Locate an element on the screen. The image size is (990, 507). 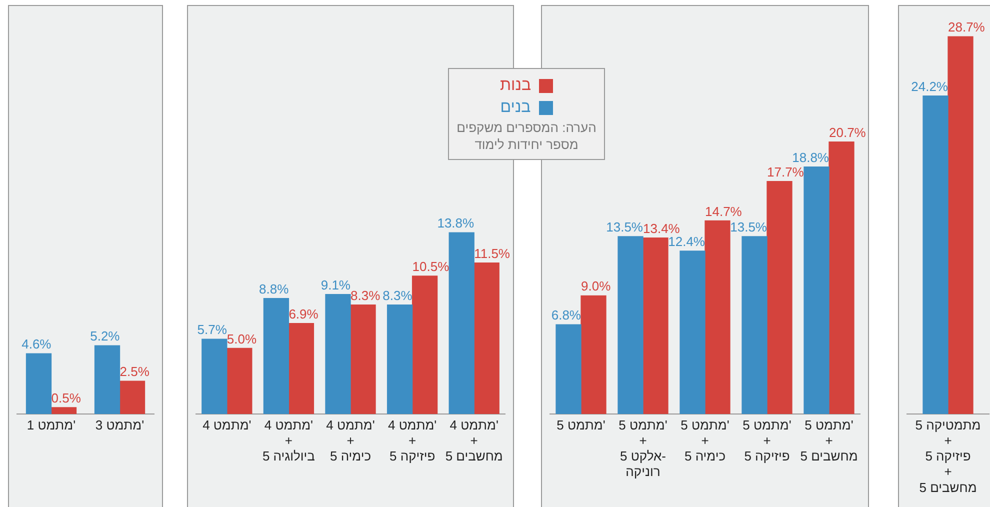
x-tick-label: 4 מתמט' + 5 כימיה is located at coordinates (350, 440).